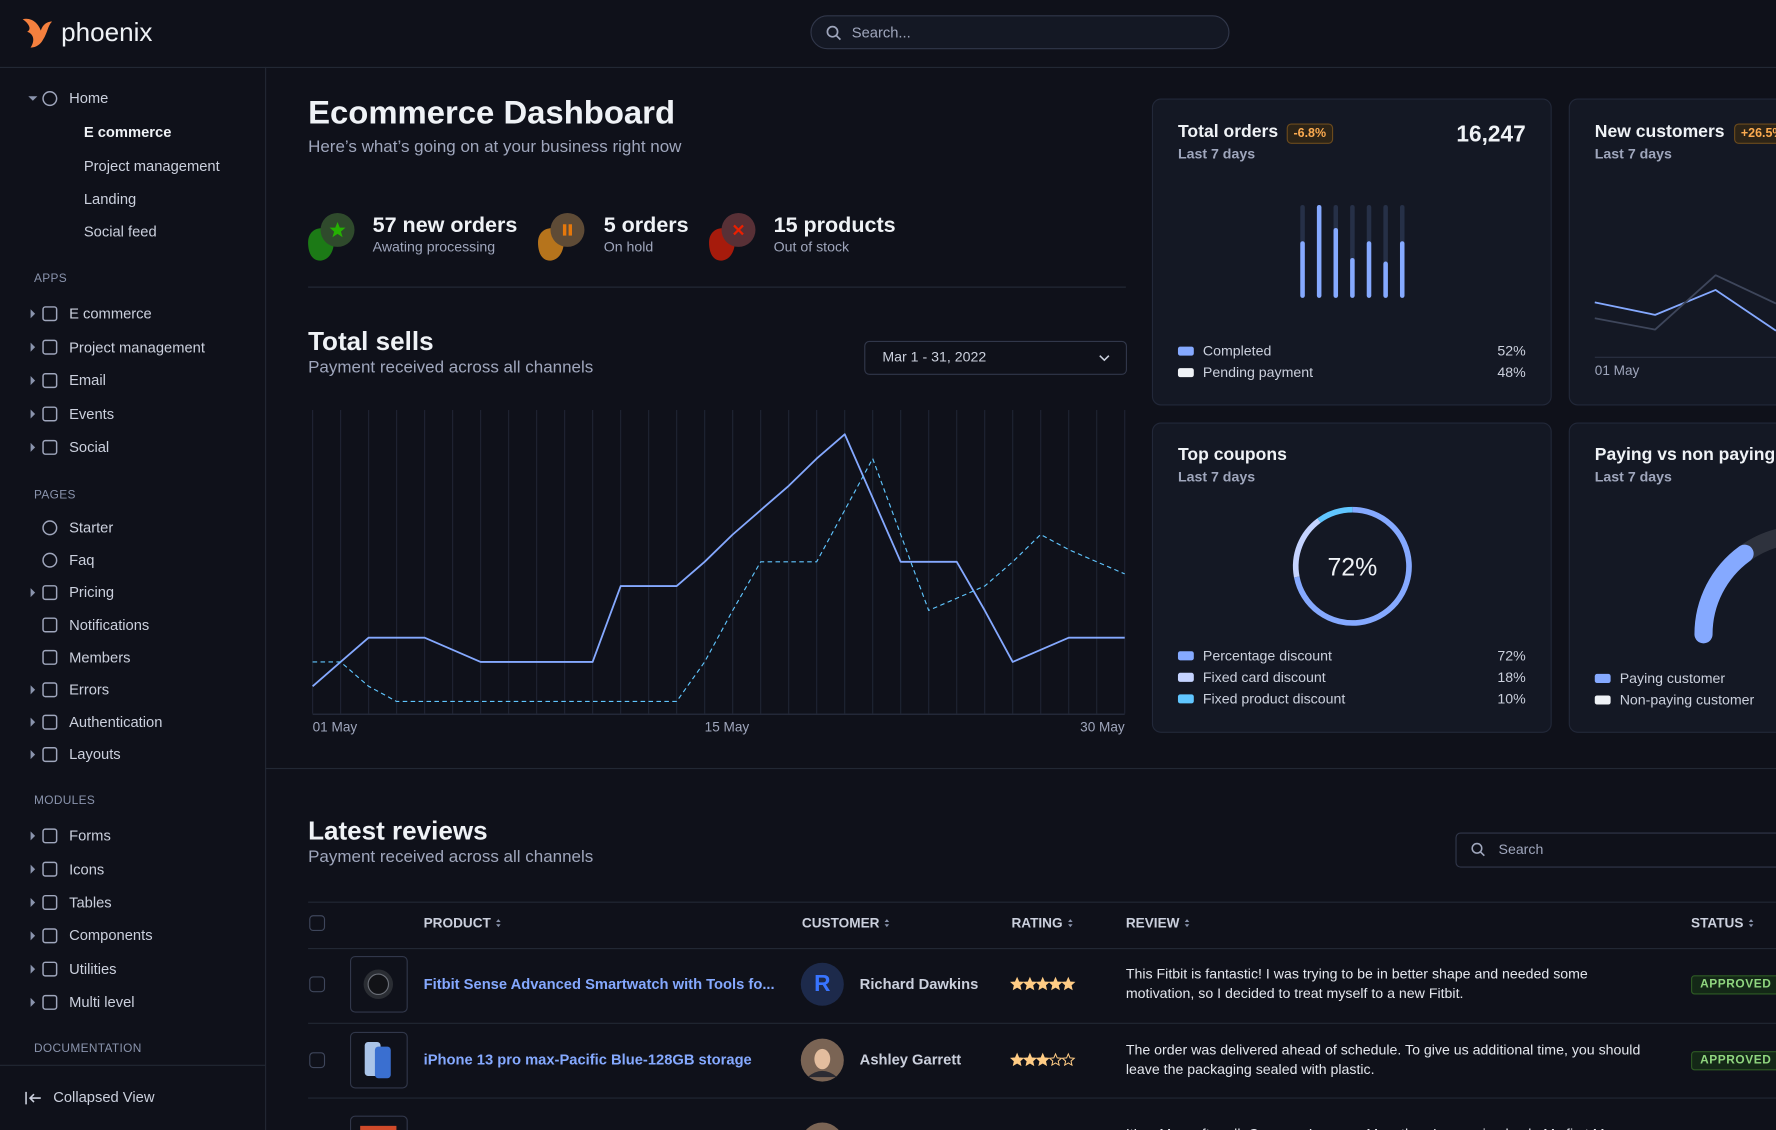 The image size is (1776, 1130). What do you see at coordinates (110, 199) in the screenshot?
I see `nav-subitem: Landing` at bounding box center [110, 199].